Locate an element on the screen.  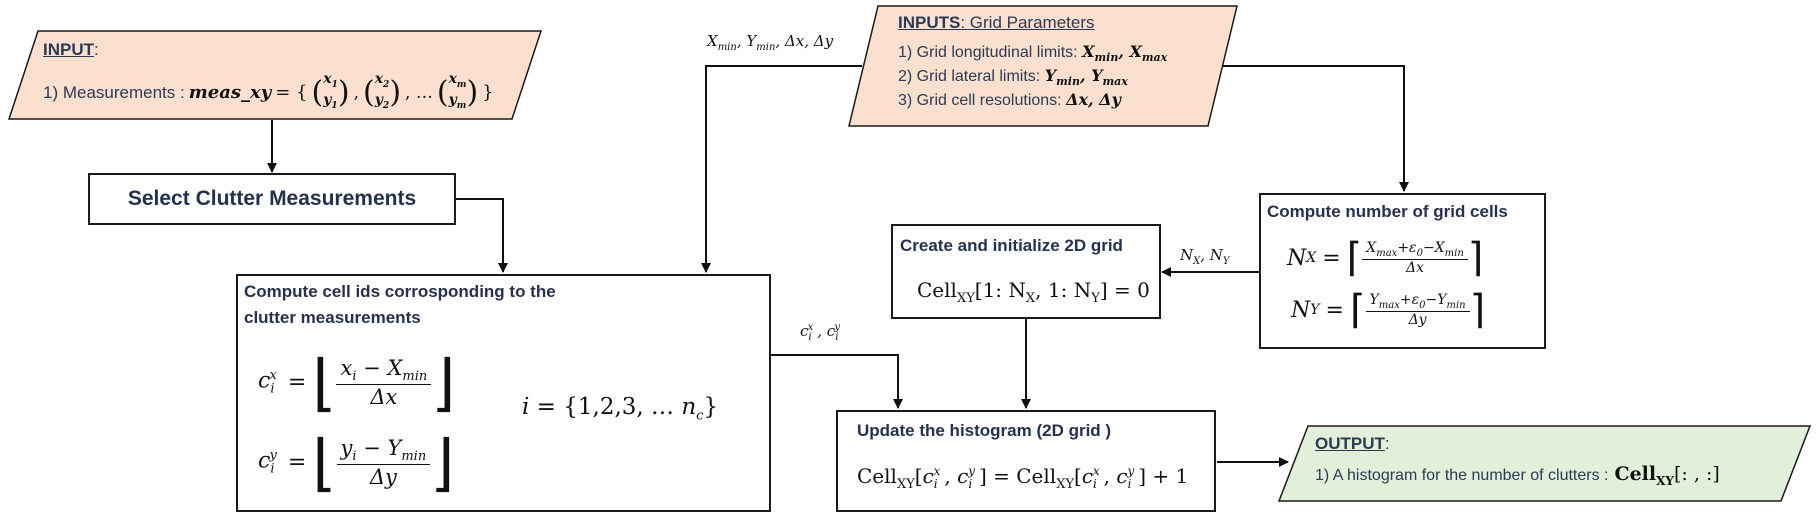
meas-vector-m: ( xm ym ) is located at coordinates (457, 91).